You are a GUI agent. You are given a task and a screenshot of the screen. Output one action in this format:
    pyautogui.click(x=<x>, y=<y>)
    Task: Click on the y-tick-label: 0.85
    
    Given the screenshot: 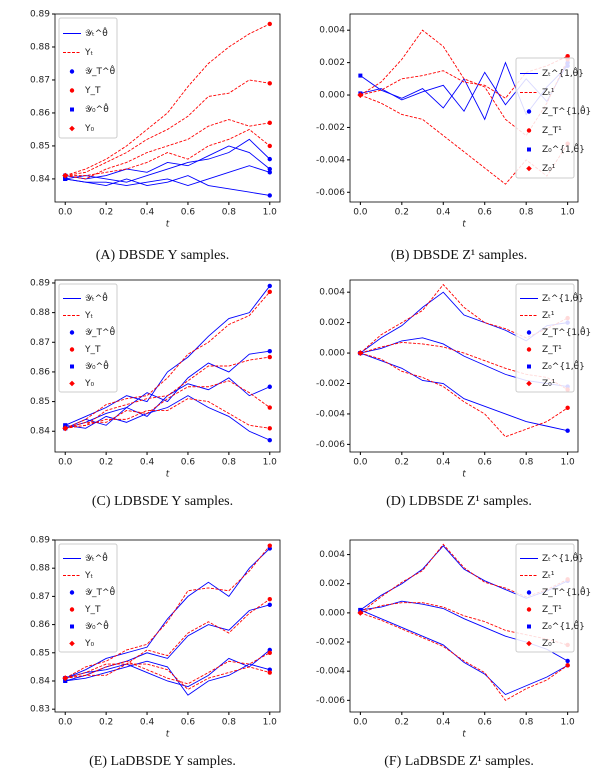 What is the action you would take?
    pyautogui.click(x=40, y=653)
    